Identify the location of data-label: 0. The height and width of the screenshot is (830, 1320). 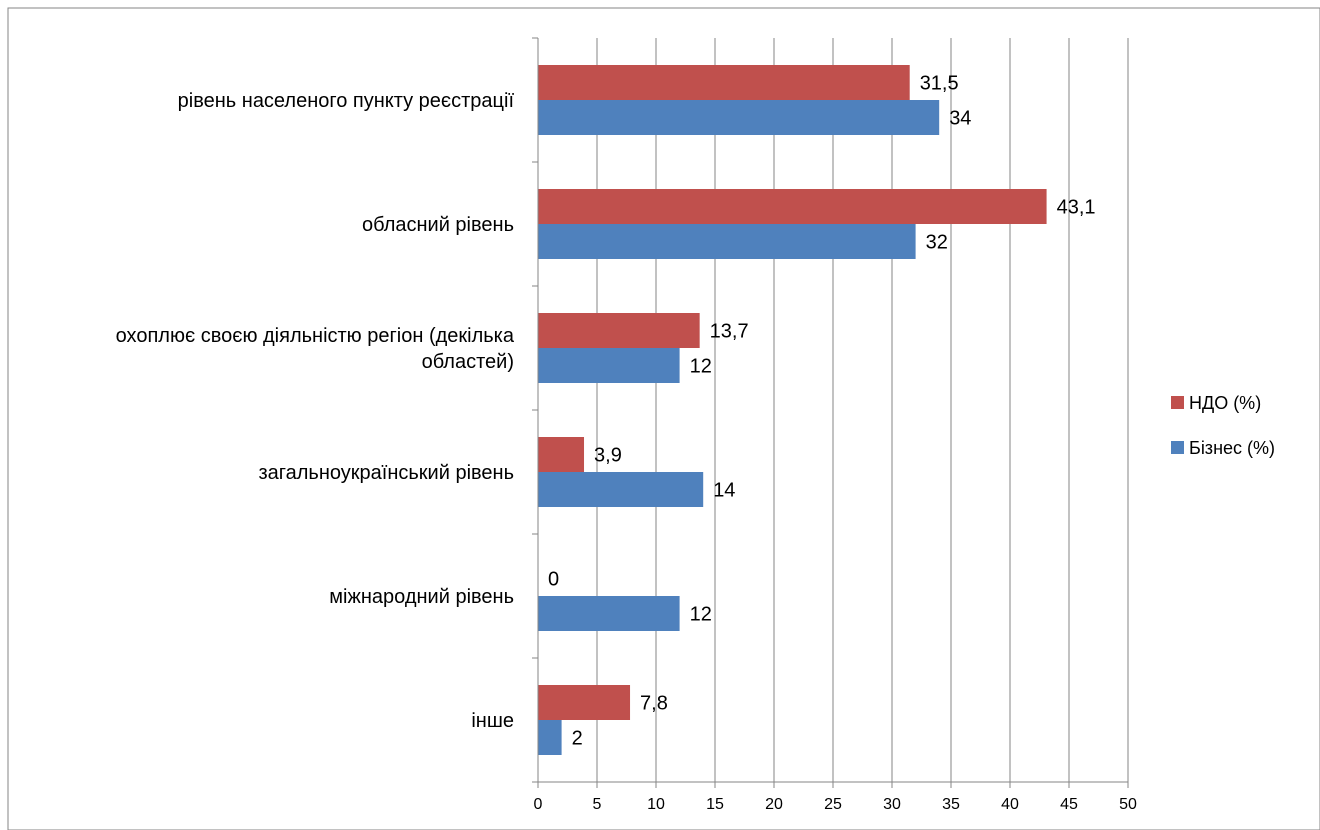
(553, 580).